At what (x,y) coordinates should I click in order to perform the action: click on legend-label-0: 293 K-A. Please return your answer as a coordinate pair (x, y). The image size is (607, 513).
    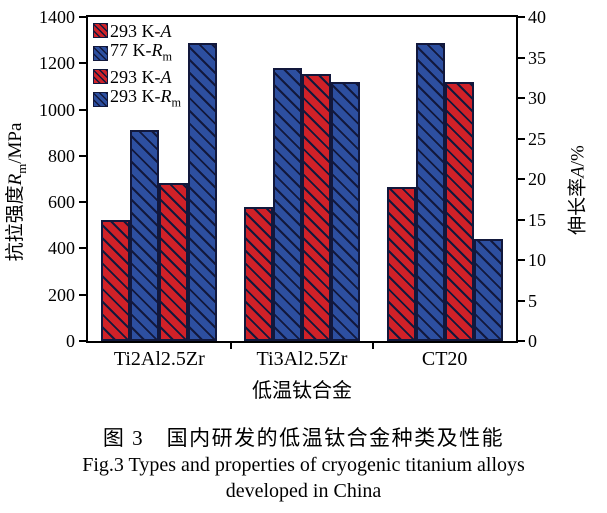
    Looking at the image, I should click on (141, 30).